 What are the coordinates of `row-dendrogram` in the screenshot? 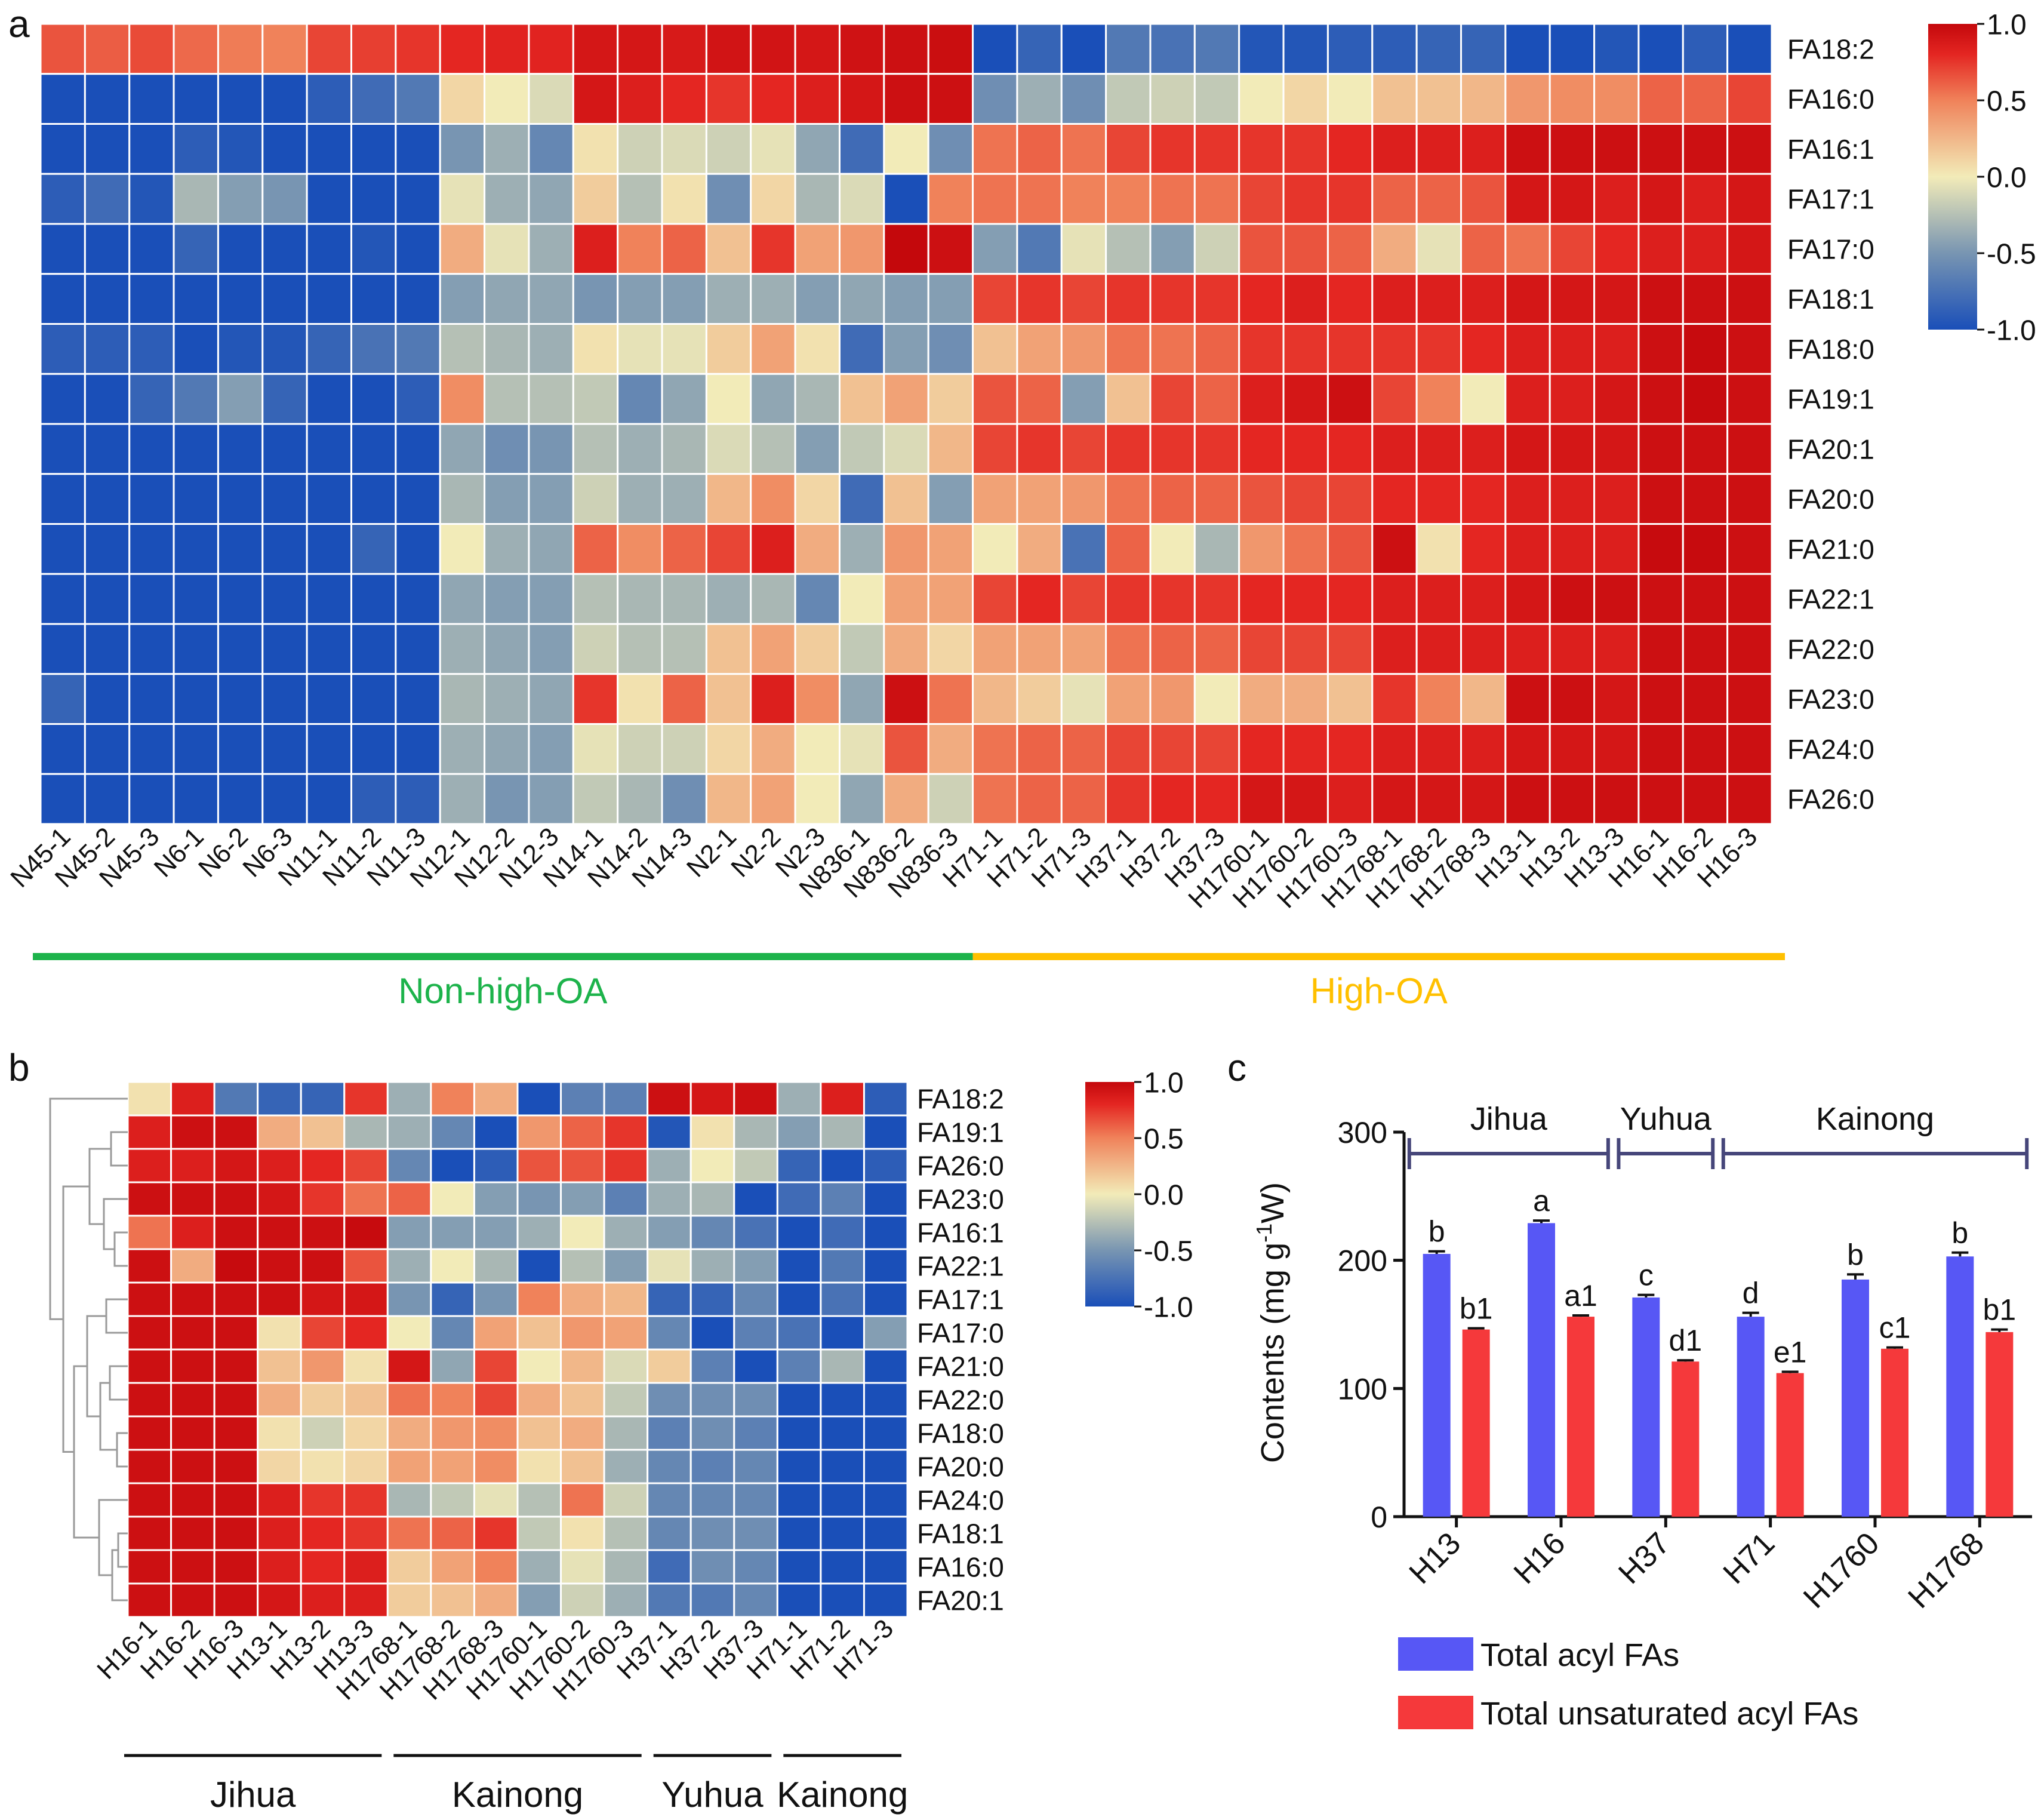 It's located at (88, 1349).